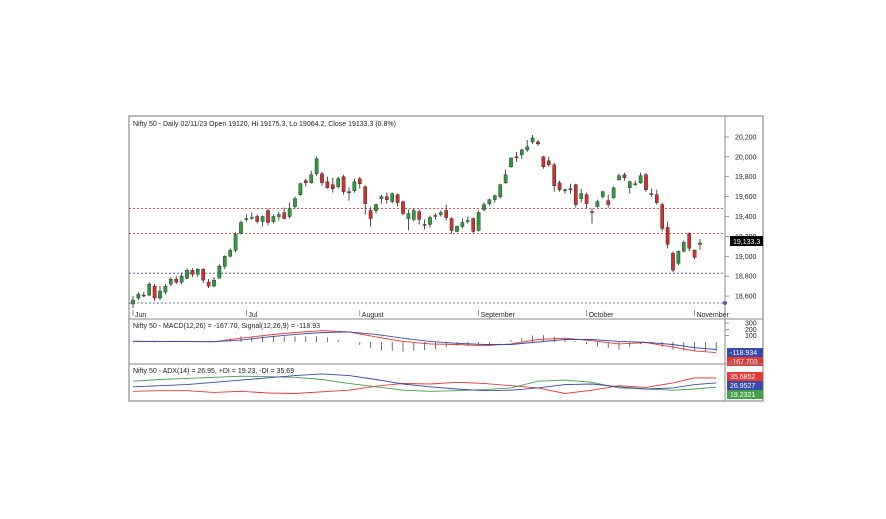 The height and width of the screenshot is (519, 886). I want to click on month-label: Jun, so click(140, 315).